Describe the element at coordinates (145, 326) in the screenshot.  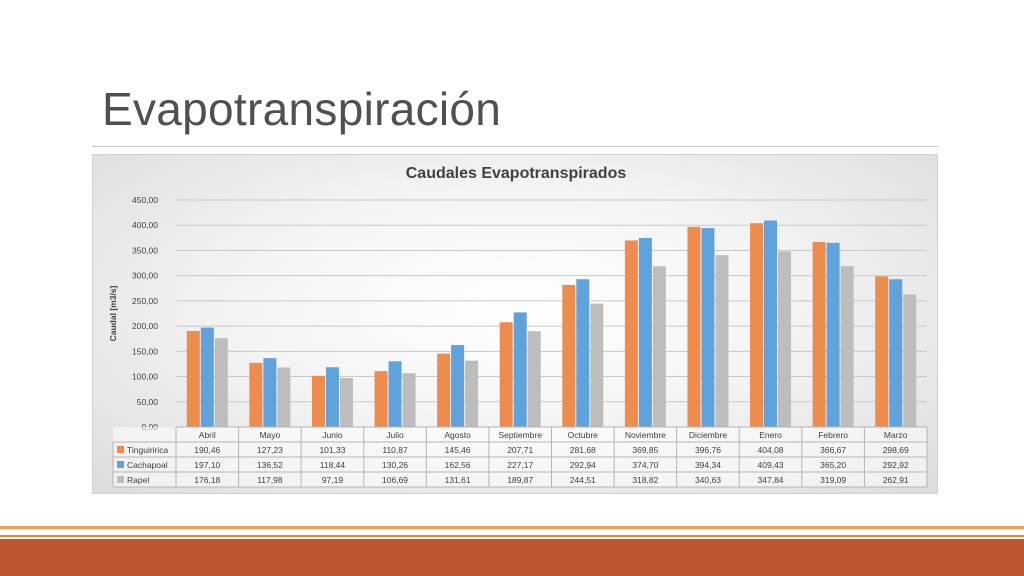
I see `y-tick-label: 200,00` at that location.